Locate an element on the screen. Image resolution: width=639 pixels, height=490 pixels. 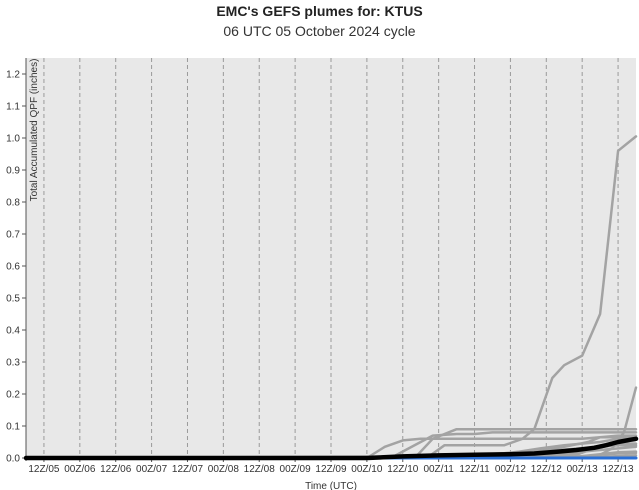
x-tick-label: 00Z/09 is located at coordinates (296, 469).